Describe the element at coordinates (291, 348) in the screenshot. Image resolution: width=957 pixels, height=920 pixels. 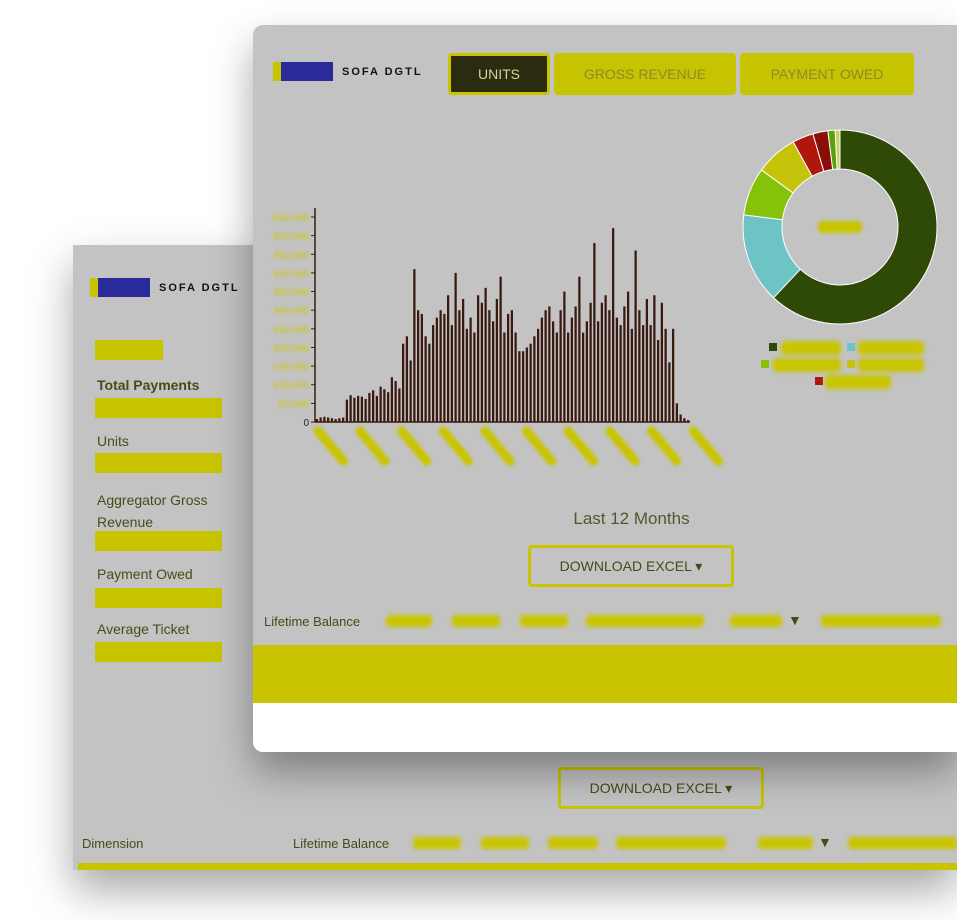
I see `y-tick-label: 200,000` at that location.